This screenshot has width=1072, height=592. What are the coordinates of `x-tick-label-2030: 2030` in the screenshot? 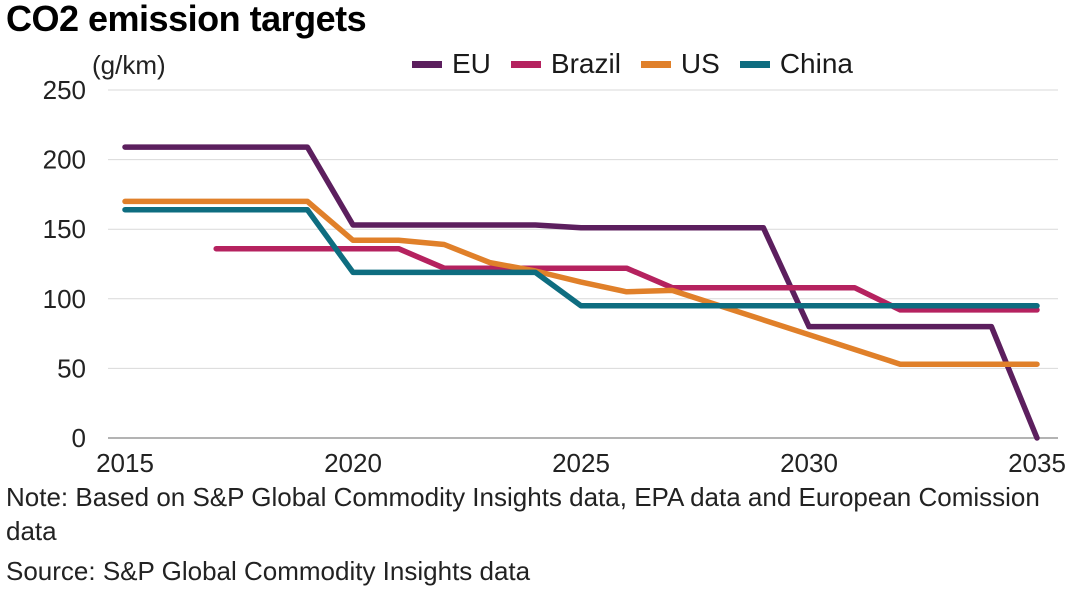 It's located at (809, 463).